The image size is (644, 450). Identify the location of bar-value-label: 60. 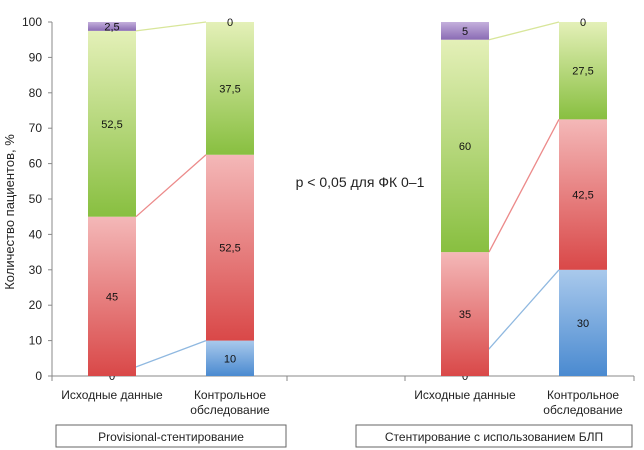
(465, 147).